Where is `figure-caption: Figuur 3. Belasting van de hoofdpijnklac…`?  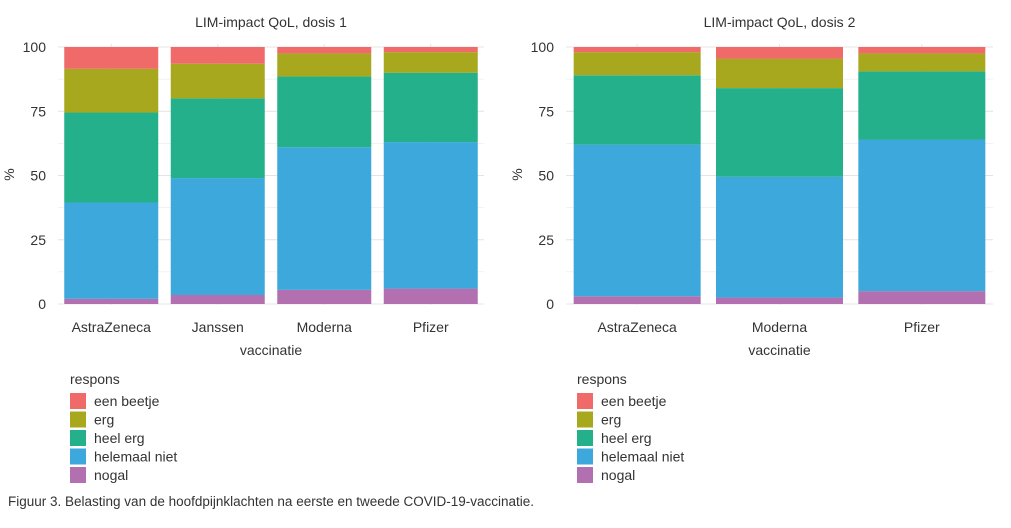 figure-caption: Figuur 3. Belasting van de hoofdpijnklac… is located at coordinates (271, 501).